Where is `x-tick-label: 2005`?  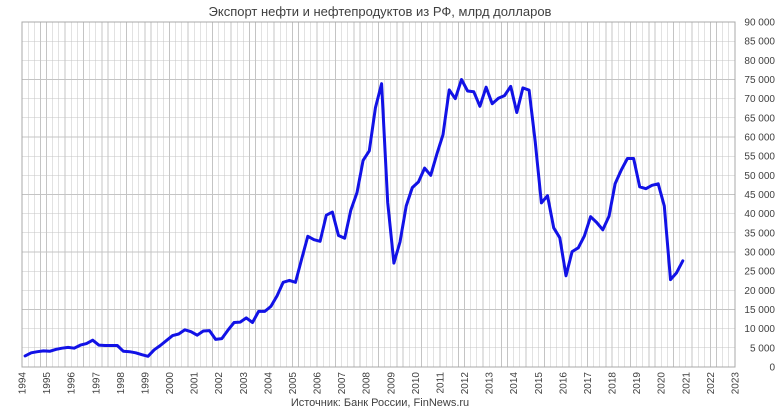 x-tick-label: 2005 is located at coordinates (293, 383).